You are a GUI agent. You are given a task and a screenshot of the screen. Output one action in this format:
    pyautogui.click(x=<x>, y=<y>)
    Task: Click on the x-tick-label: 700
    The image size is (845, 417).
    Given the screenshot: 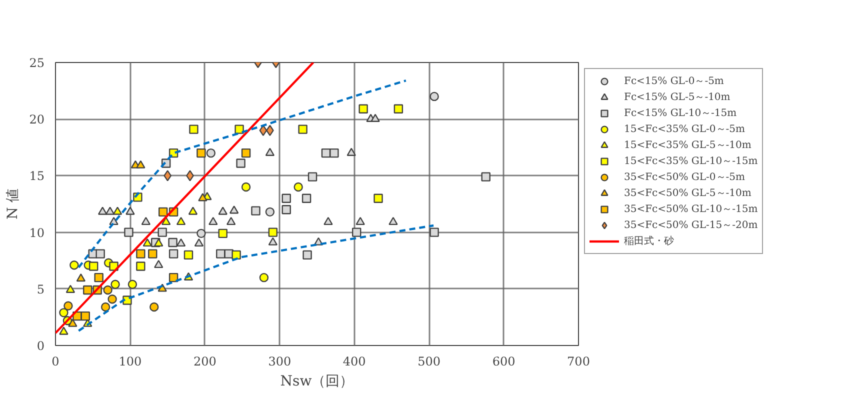 What is the action you would take?
    pyautogui.click(x=578, y=361)
    